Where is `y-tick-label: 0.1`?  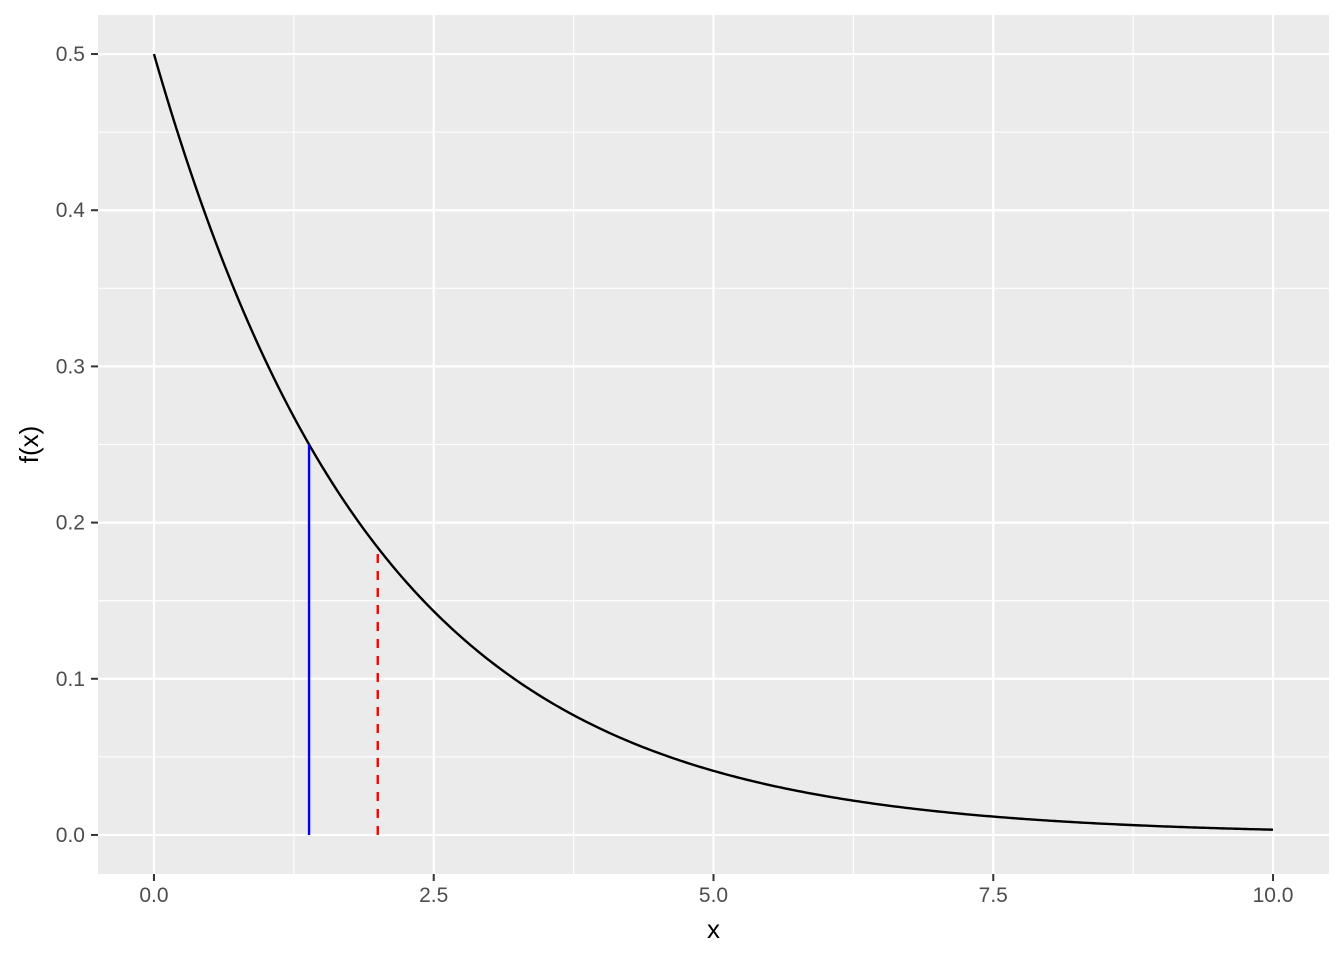 y-tick-label: 0.1 is located at coordinates (70, 679).